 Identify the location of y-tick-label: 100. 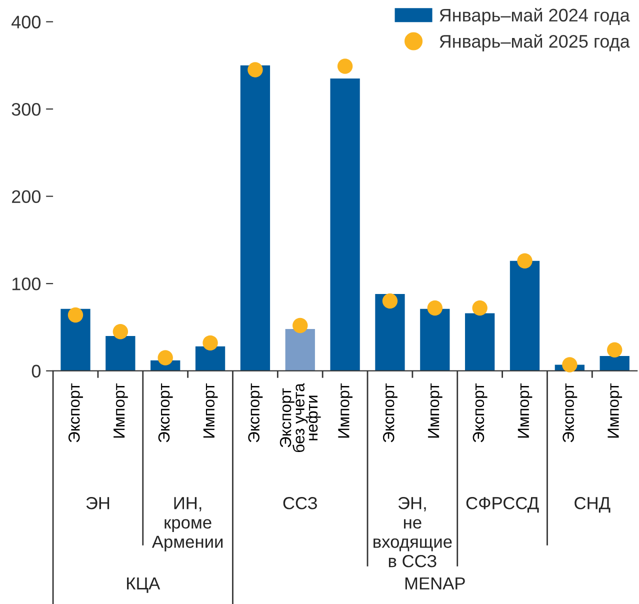
(26, 284).